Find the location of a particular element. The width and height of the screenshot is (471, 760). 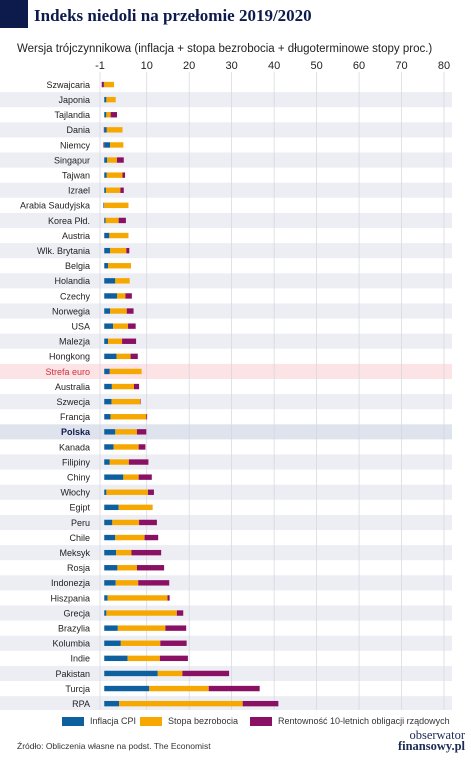

category-label: Norwegia is located at coordinates (71, 311).